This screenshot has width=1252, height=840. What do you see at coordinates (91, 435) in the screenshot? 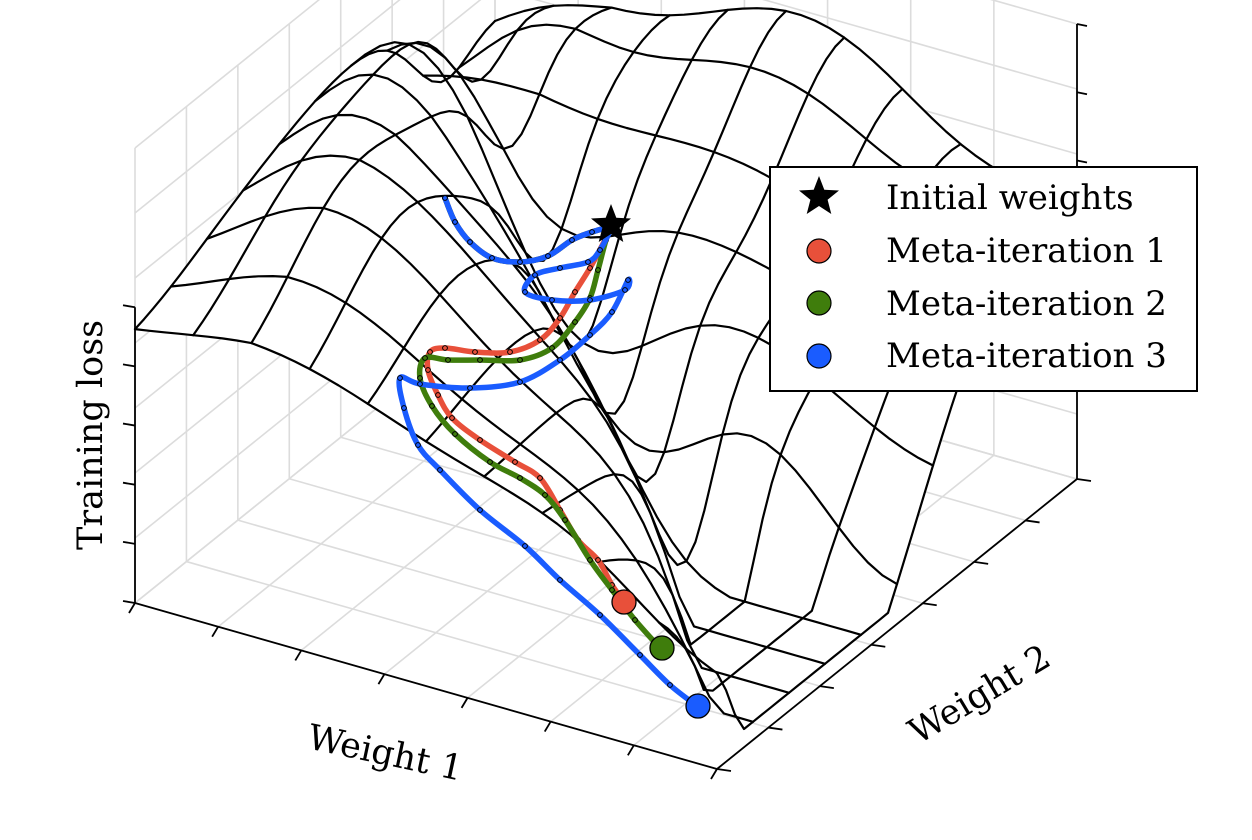
I see `z-axis-label: Training loss` at bounding box center [91, 435].